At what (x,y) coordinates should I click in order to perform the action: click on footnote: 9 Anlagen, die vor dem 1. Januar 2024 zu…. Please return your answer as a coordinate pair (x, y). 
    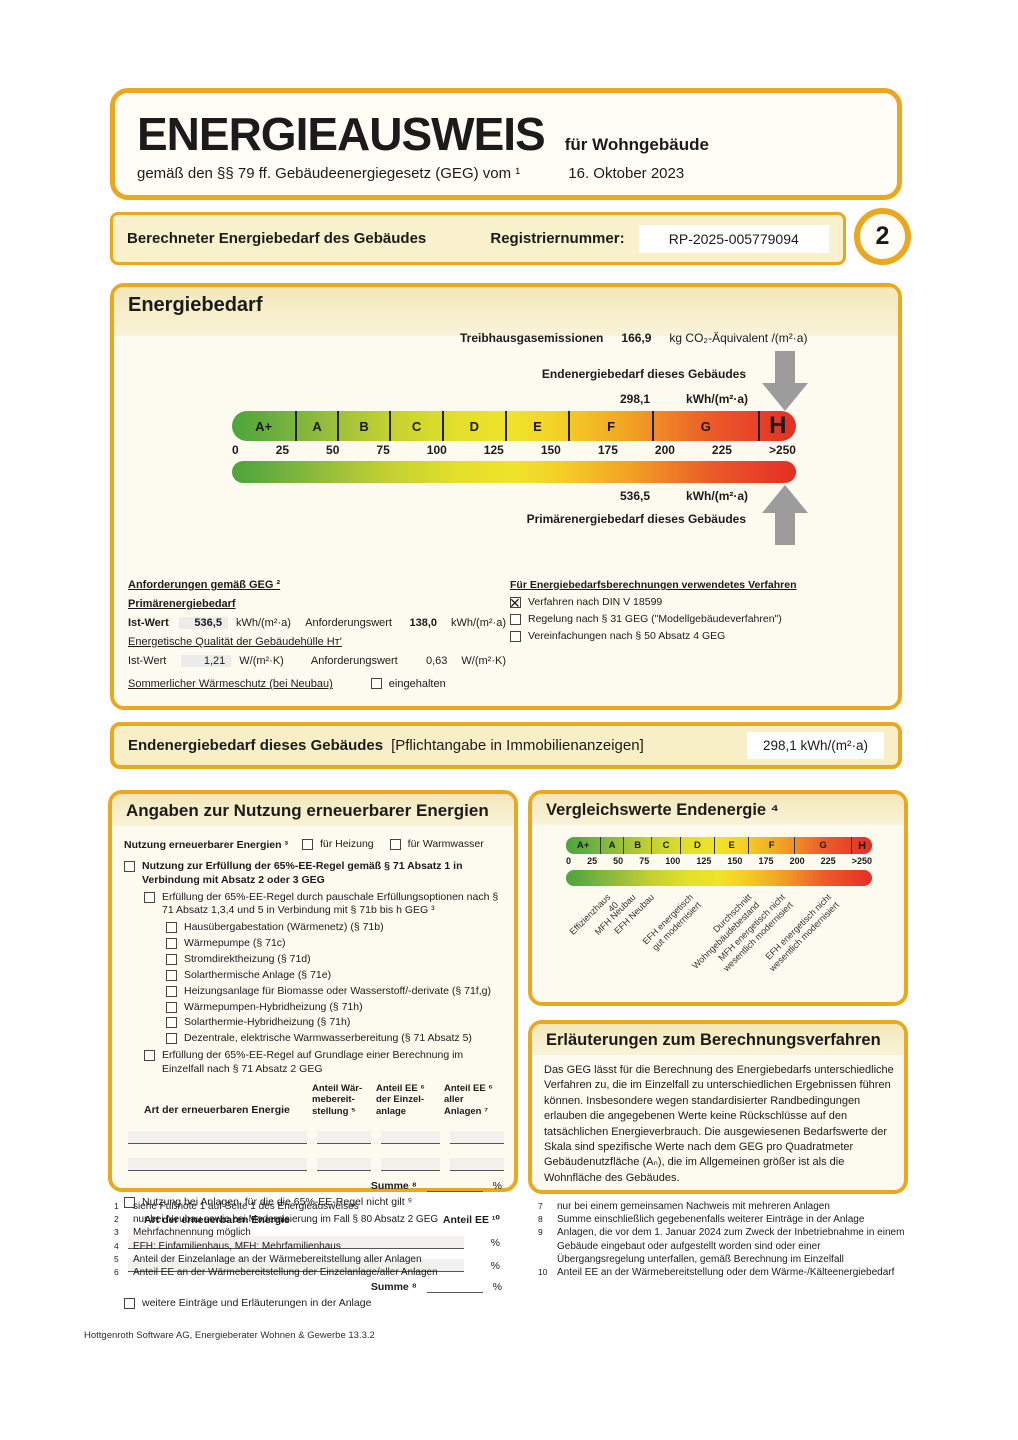
    Looking at the image, I should click on (724, 1246).